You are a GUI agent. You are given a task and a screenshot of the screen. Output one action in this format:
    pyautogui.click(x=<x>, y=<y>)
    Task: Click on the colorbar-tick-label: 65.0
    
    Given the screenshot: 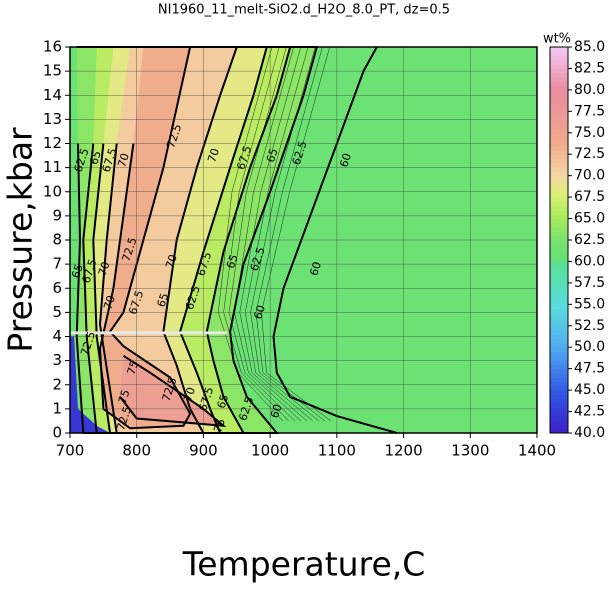 What is the action you would take?
    pyautogui.click(x=589, y=219)
    